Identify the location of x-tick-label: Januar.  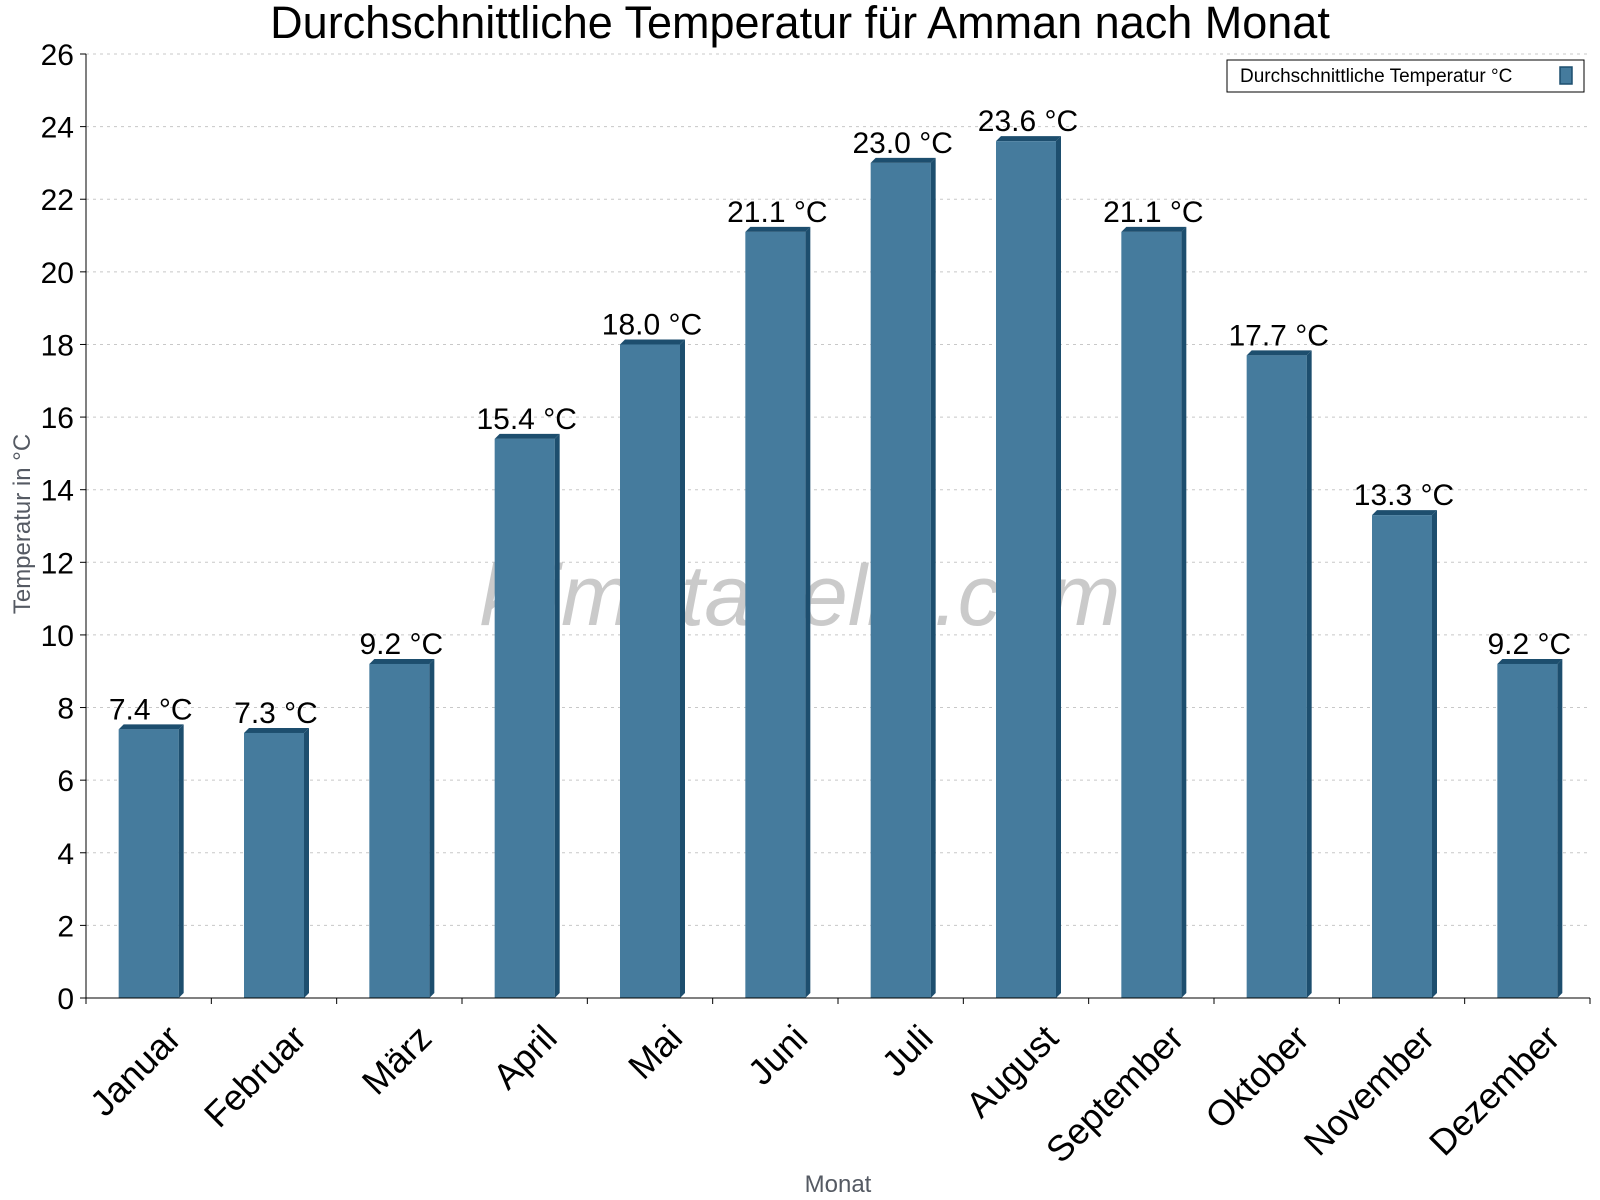
(135, 1070).